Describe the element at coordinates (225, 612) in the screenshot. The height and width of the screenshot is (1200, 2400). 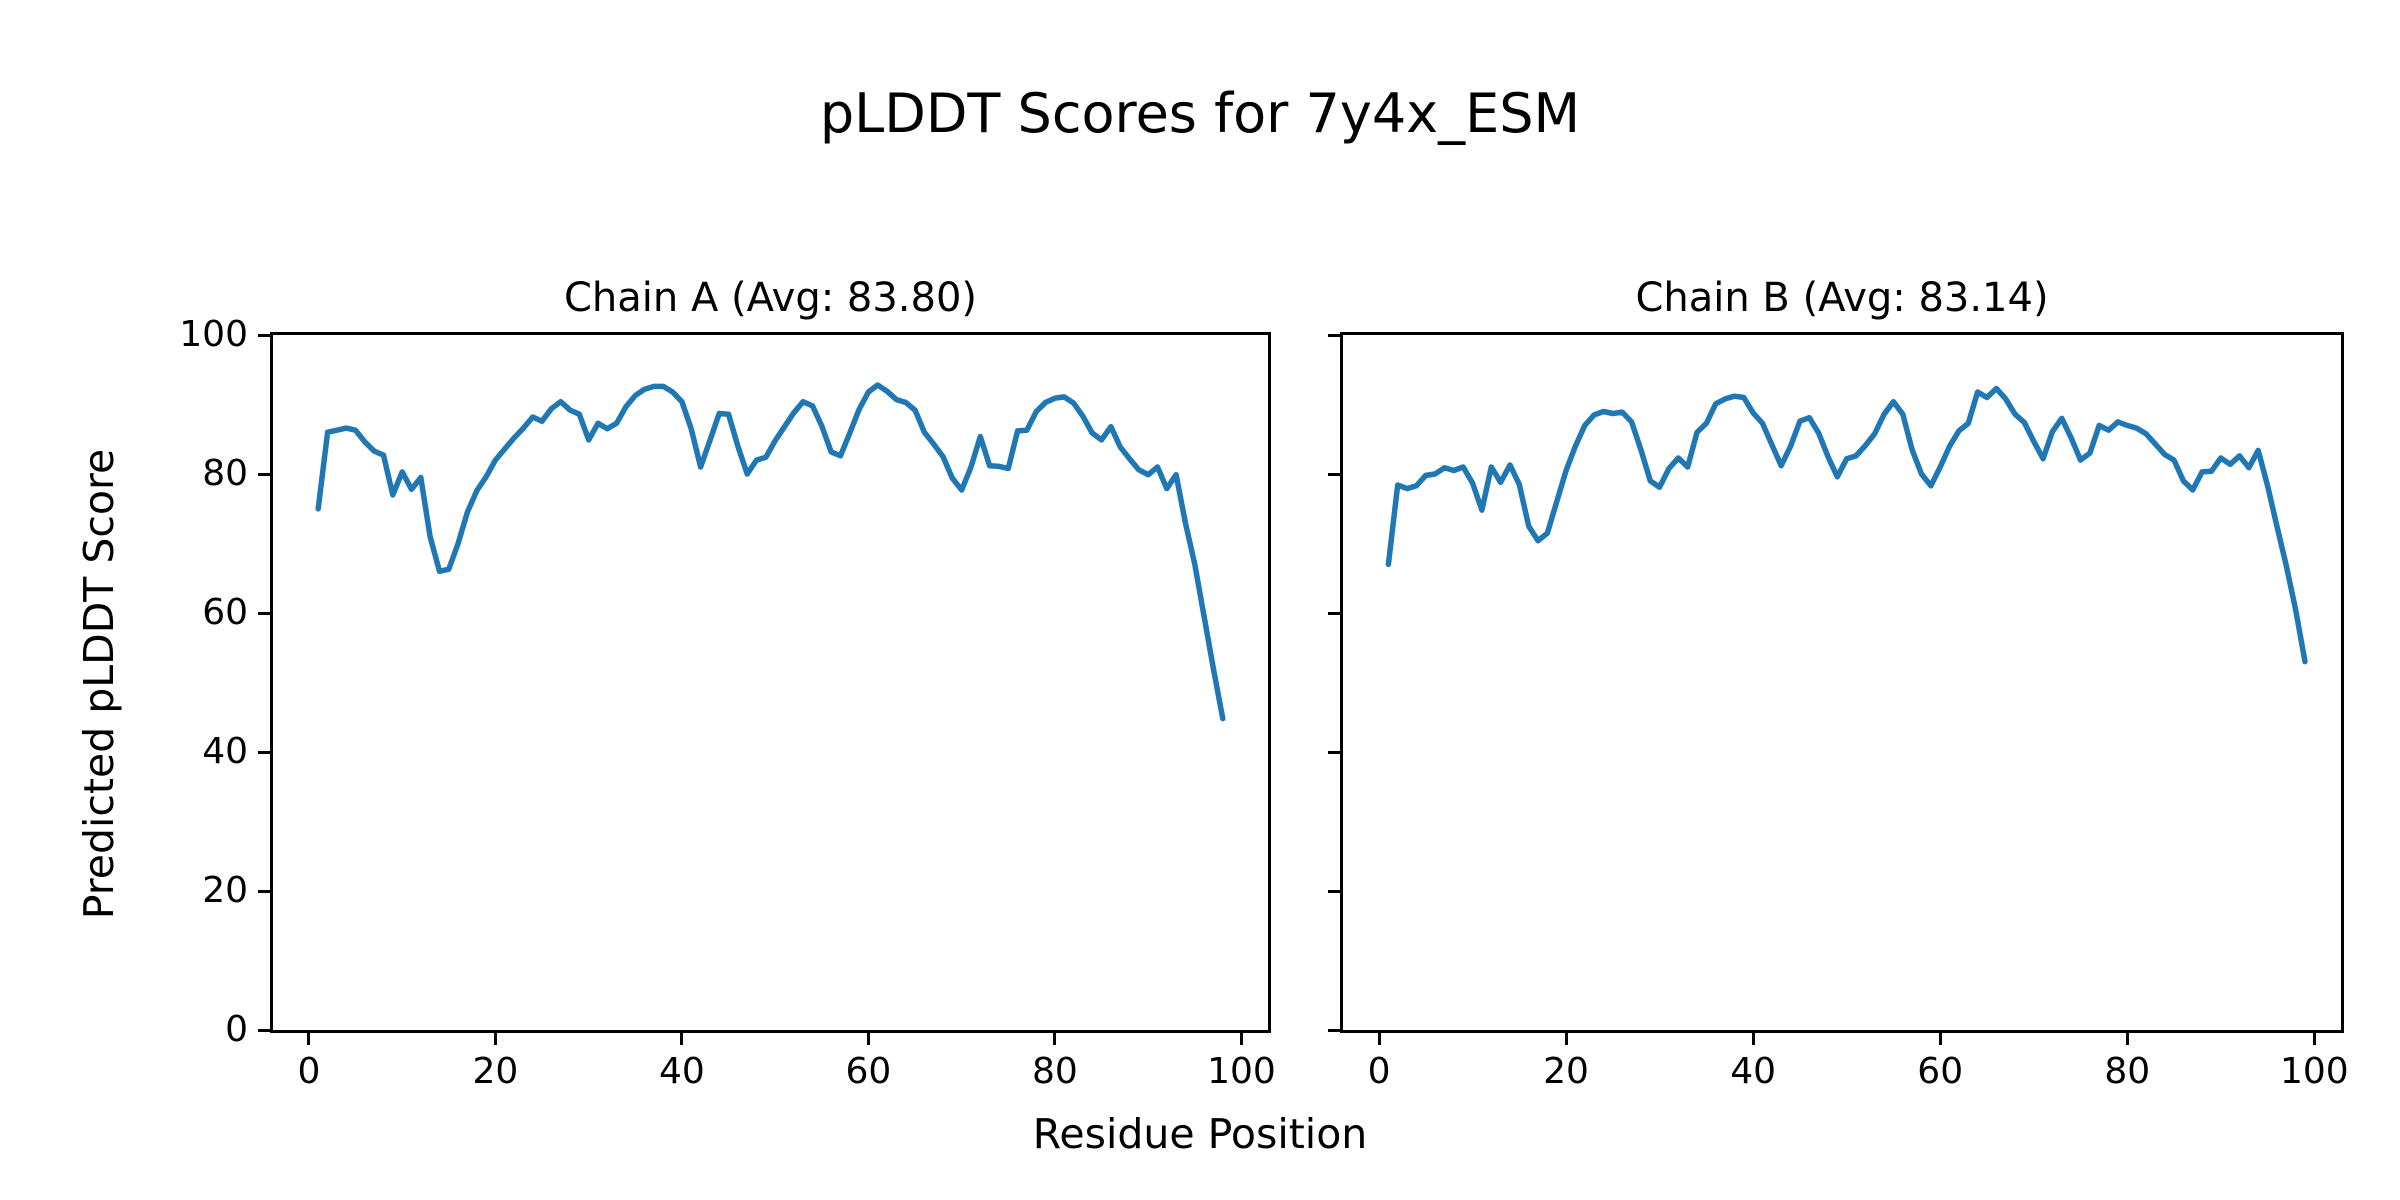
I see `y-tick-label: 60` at that location.